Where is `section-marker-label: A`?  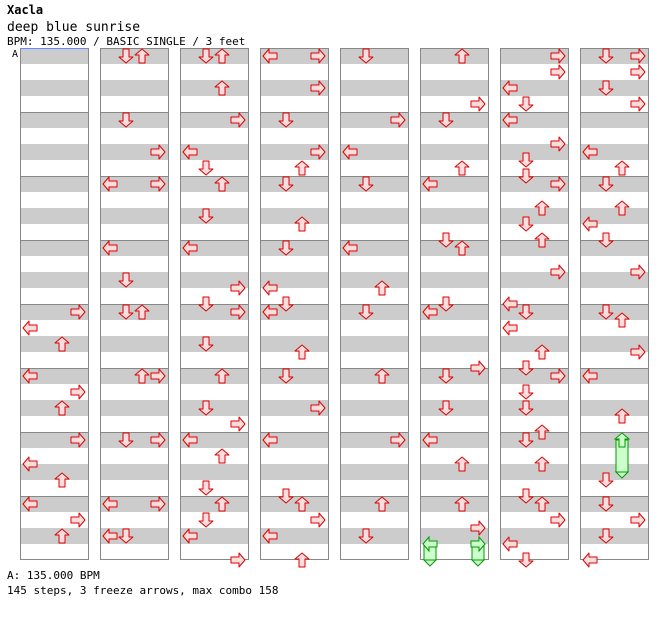
section-marker-label: A is located at coordinates (15, 54).